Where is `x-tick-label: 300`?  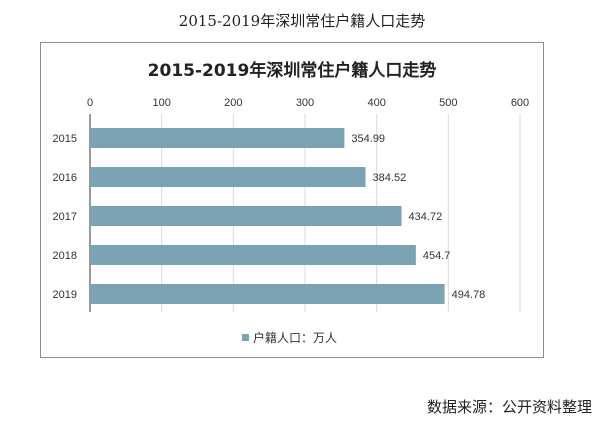
x-tick-label: 300 is located at coordinates (305, 103).